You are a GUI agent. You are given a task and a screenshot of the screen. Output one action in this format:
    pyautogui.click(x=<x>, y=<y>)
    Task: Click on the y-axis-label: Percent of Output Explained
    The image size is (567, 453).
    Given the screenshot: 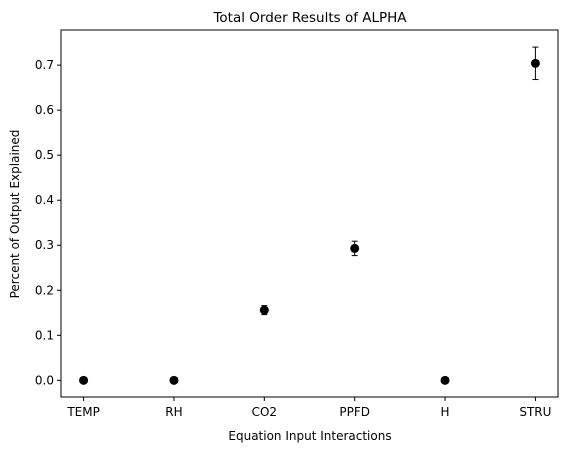 What is the action you would take?
    pyautogui.click(x=15, y=214)
    